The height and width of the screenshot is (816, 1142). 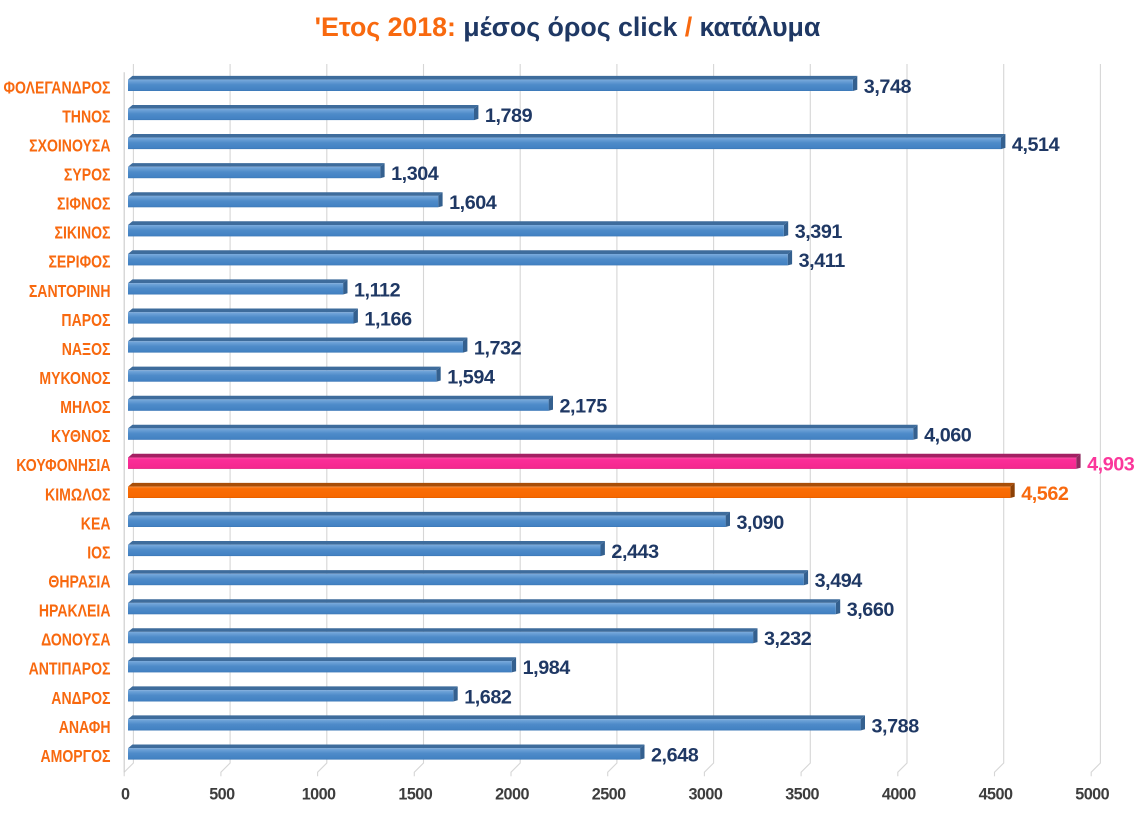 What do you see at coordinates (839, 581) in the screenshot?
I see `svg-text: 3,494` at bounding box center [839, 581].